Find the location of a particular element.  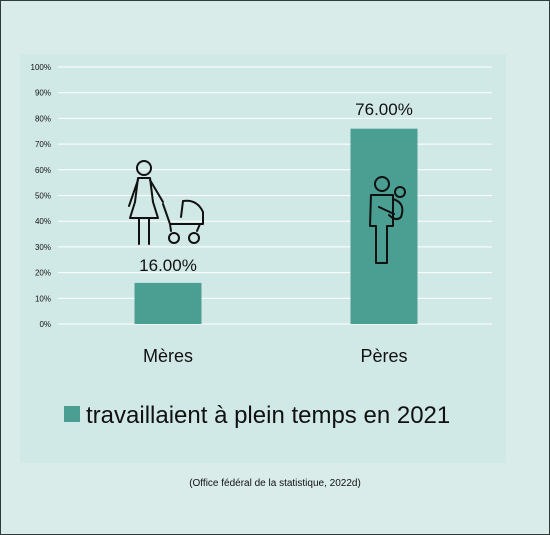

y-tick-label: 10% is located at coordinates (43, 298).